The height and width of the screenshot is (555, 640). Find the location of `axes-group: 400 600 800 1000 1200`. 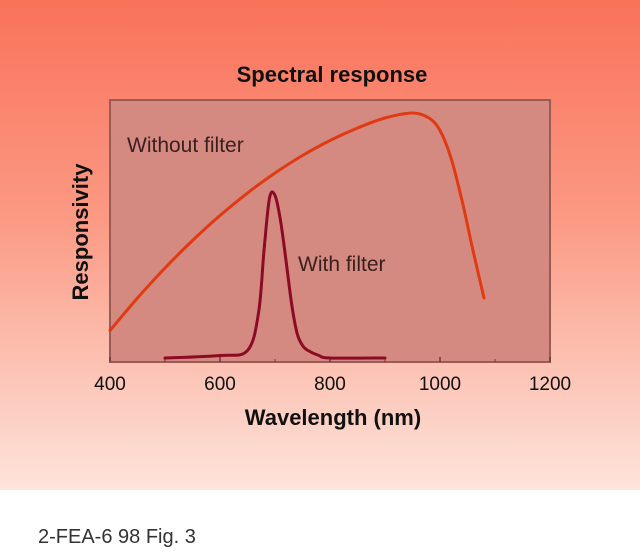

axes-group: 400 600 800 1000 1200 is located at coordinates (332, 376).